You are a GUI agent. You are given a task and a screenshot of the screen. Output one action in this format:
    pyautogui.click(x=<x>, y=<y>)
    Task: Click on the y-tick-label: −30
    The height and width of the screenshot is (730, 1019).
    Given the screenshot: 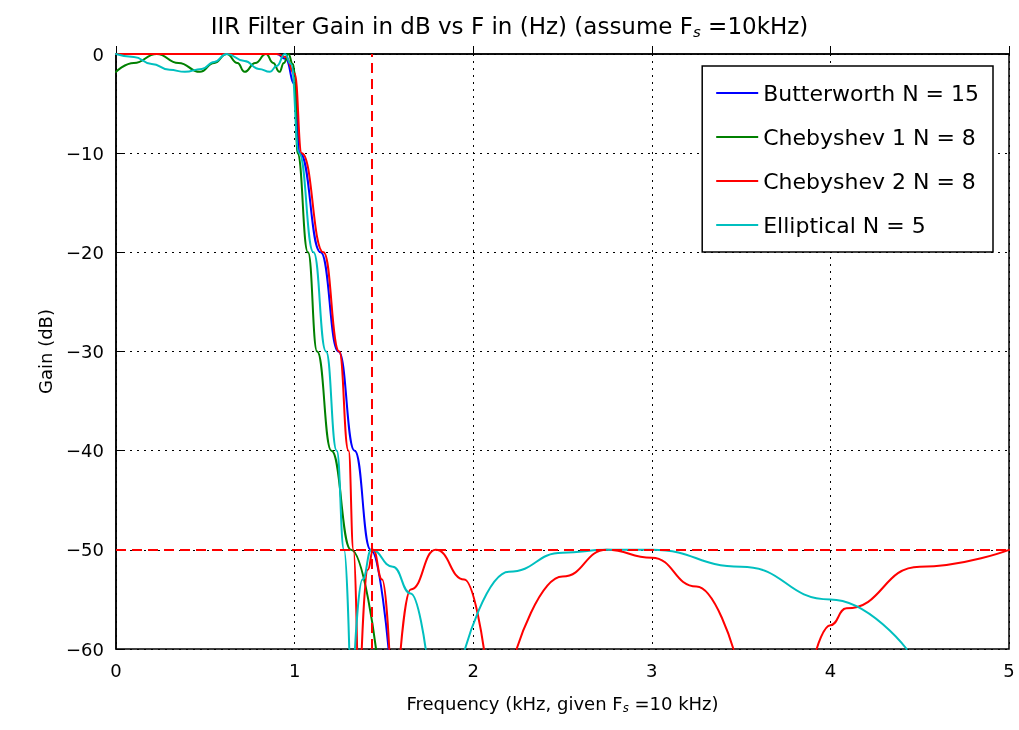 What is the action you would take?
    pyautogui.click(x=85, y=351)
    